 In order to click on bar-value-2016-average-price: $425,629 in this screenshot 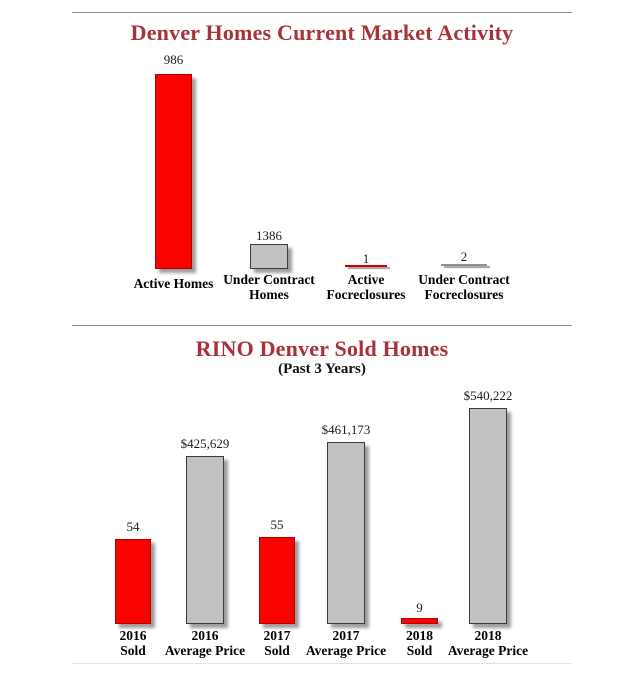, I will do `click(205, 443)`.